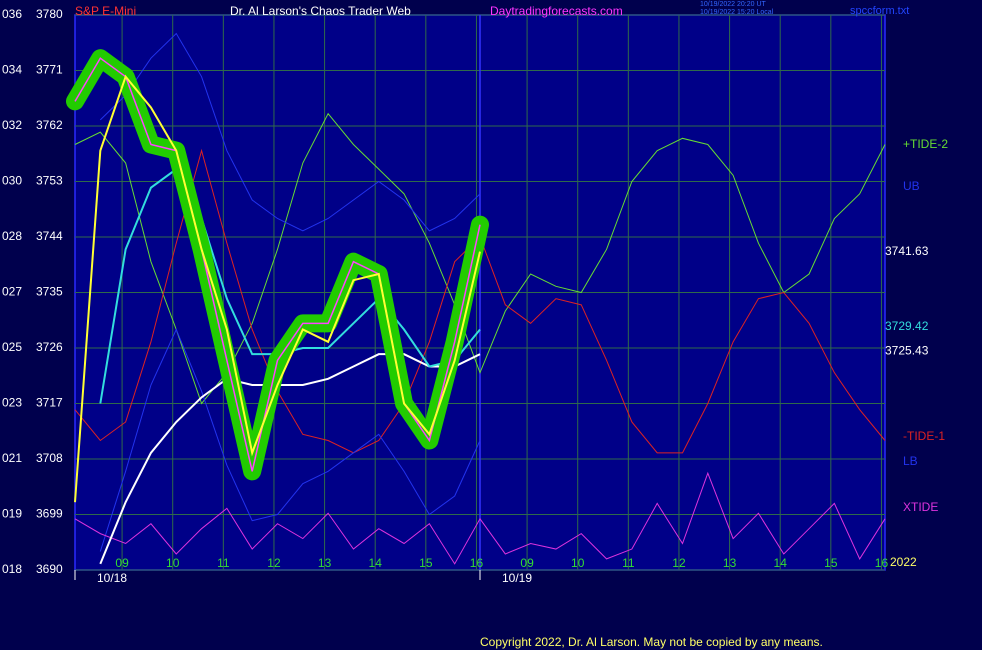 The image size is (982, 650). What do you see at coordinates (105, 11) in the screenshot?
I see `instrument: S&P E-Mini` at bounding box center [105, 11].